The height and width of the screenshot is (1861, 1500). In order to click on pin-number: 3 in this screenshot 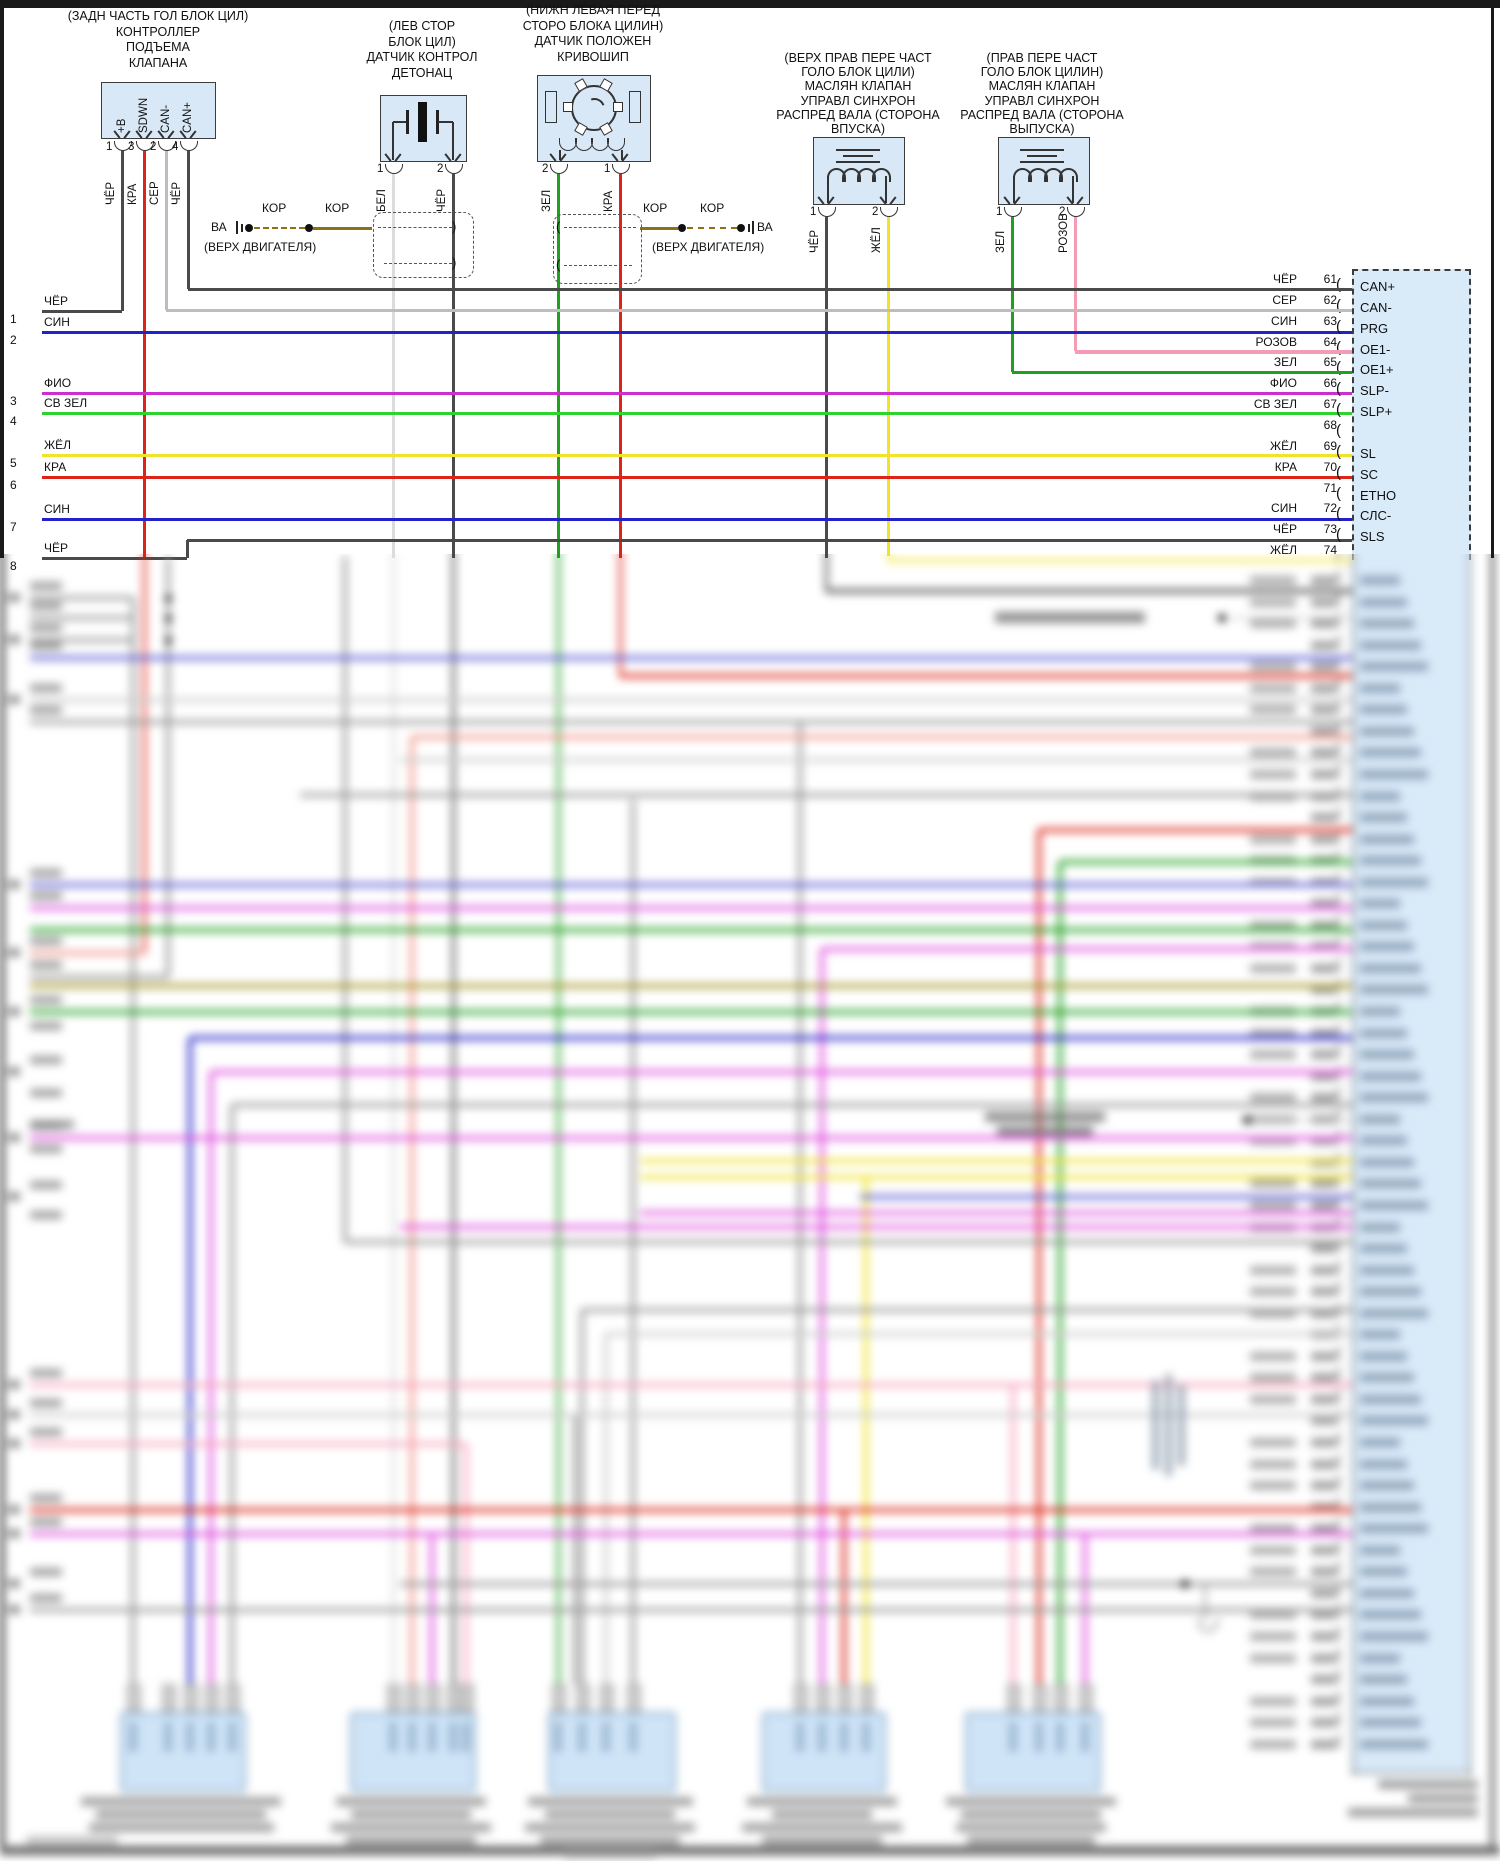, I will do `click(131, 147)`.